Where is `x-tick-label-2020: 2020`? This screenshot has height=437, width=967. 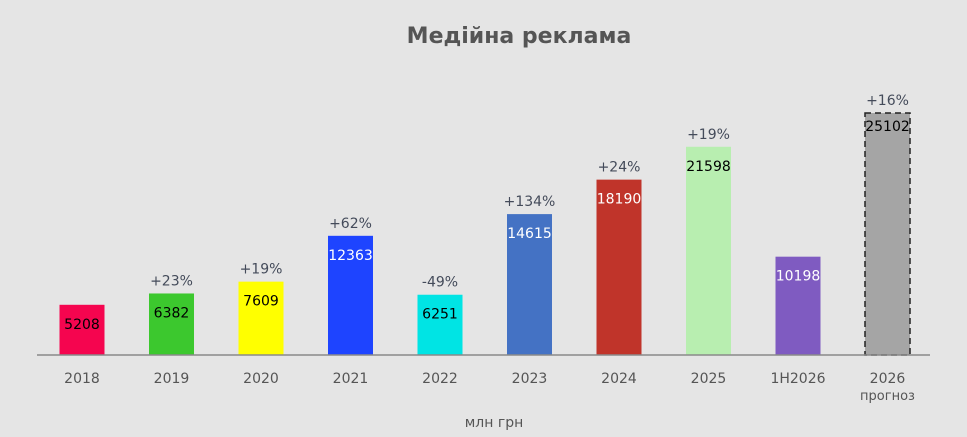 x-tick-label-2020: 2020 is located at coordinates (261, 379).